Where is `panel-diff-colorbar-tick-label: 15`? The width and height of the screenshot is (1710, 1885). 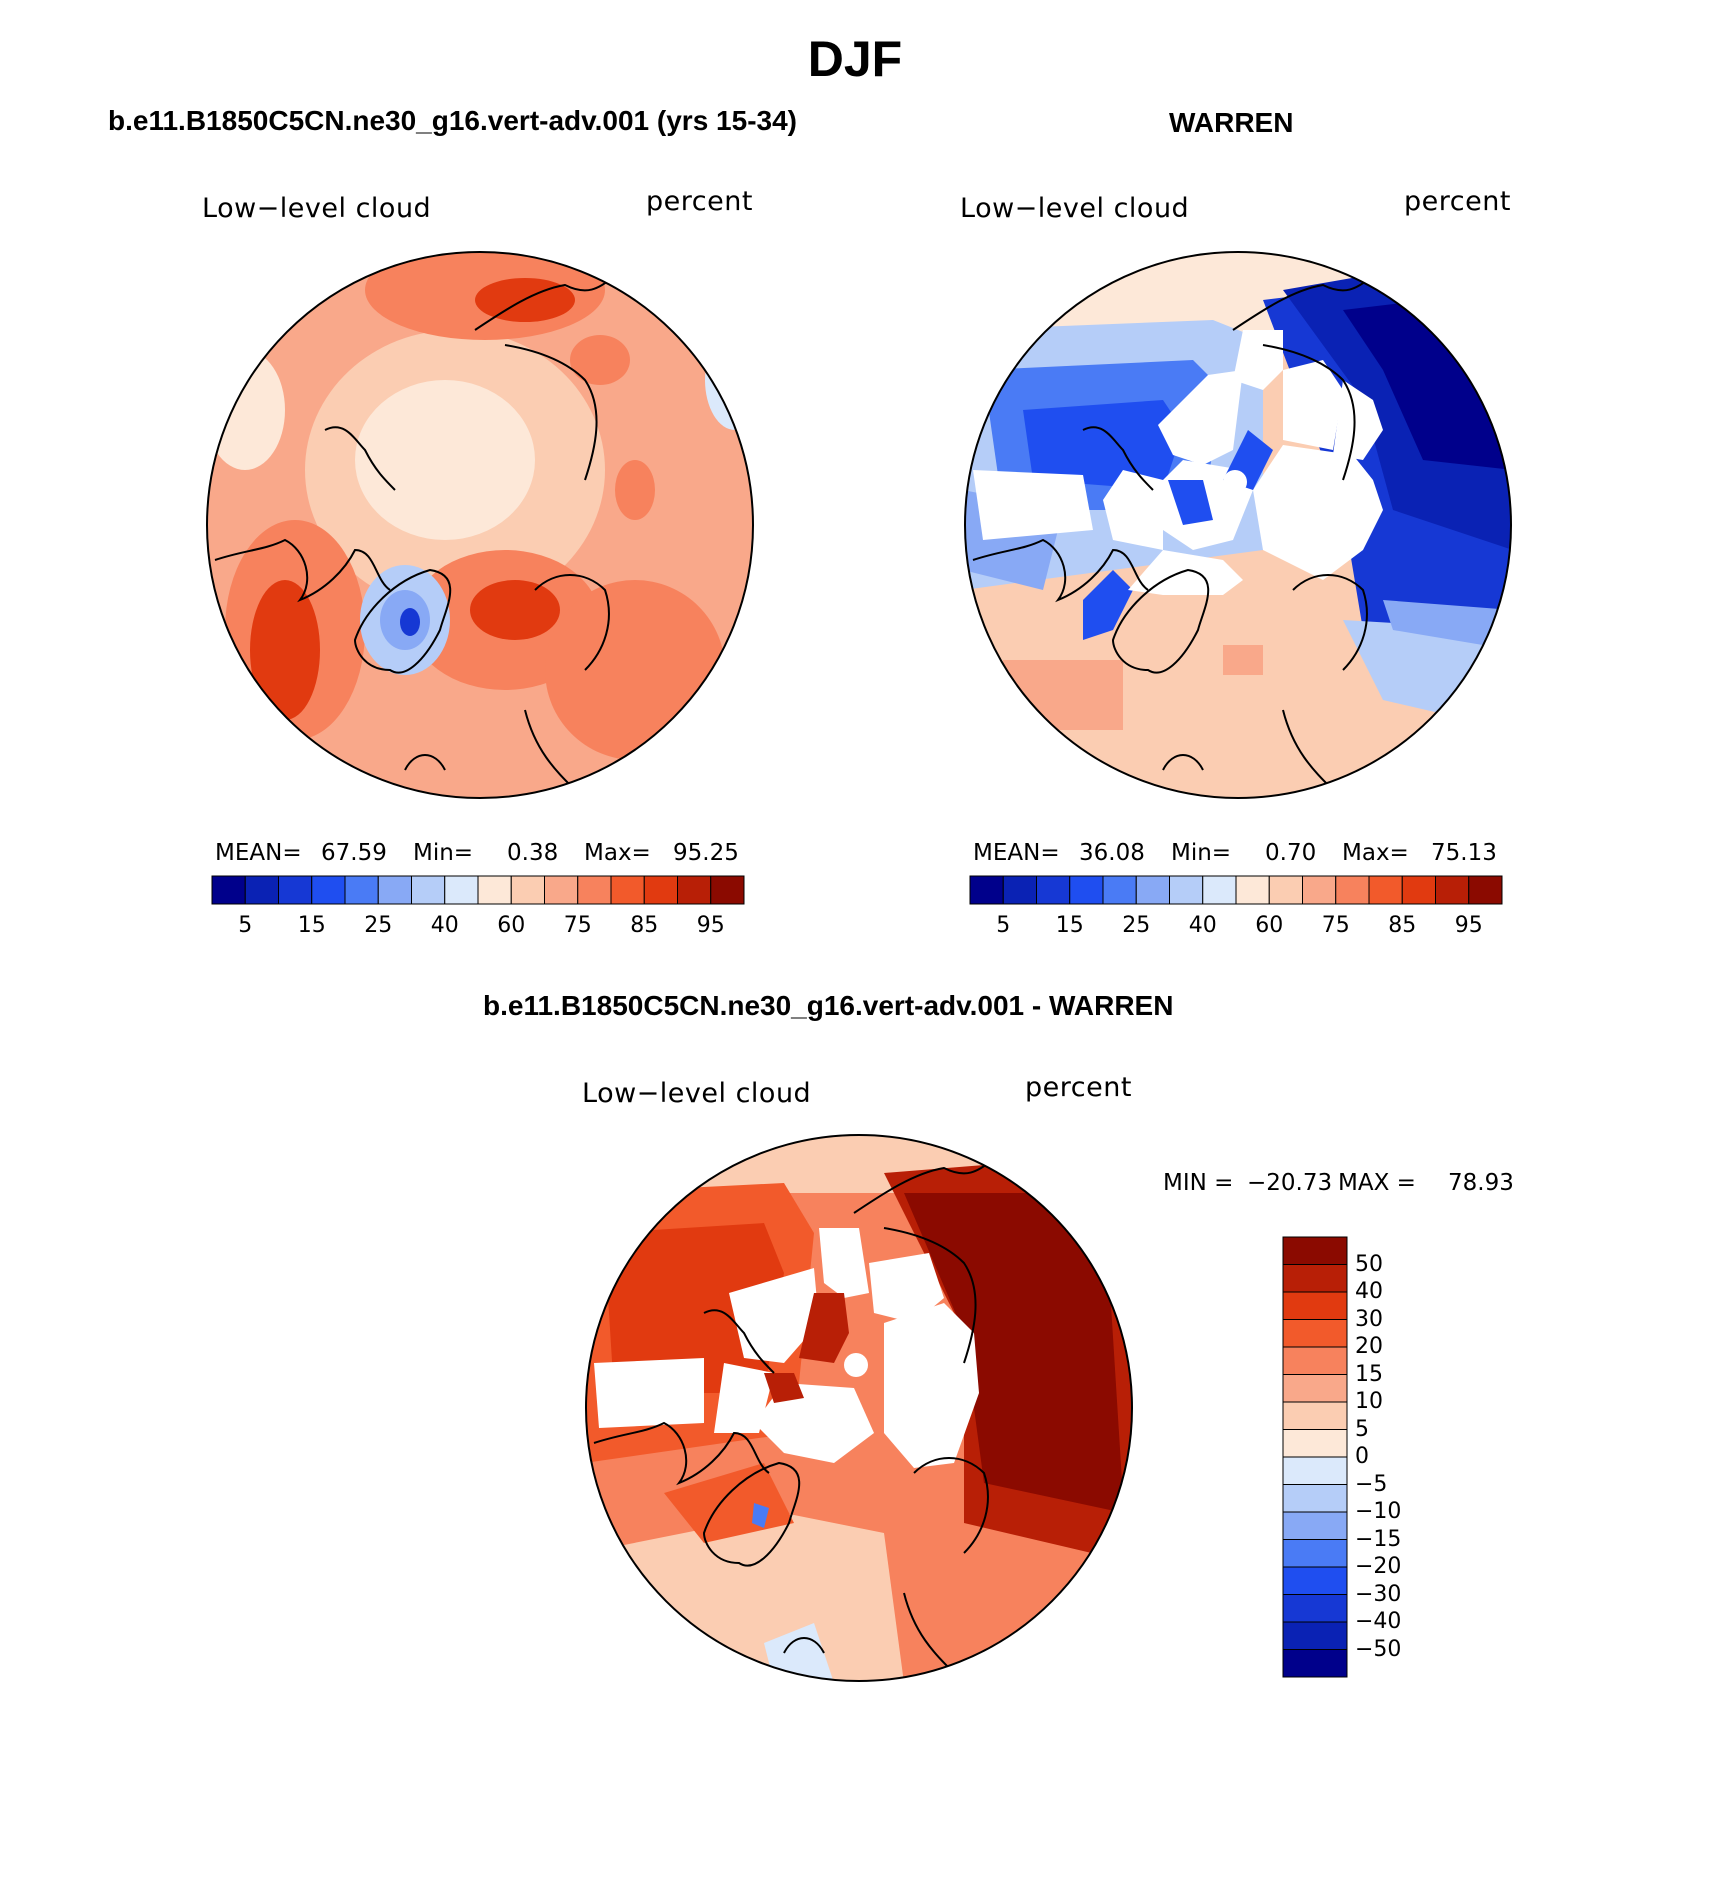
panel-diff-colorbar-tick-label: 15 is located at coordinates (1369, 1374).